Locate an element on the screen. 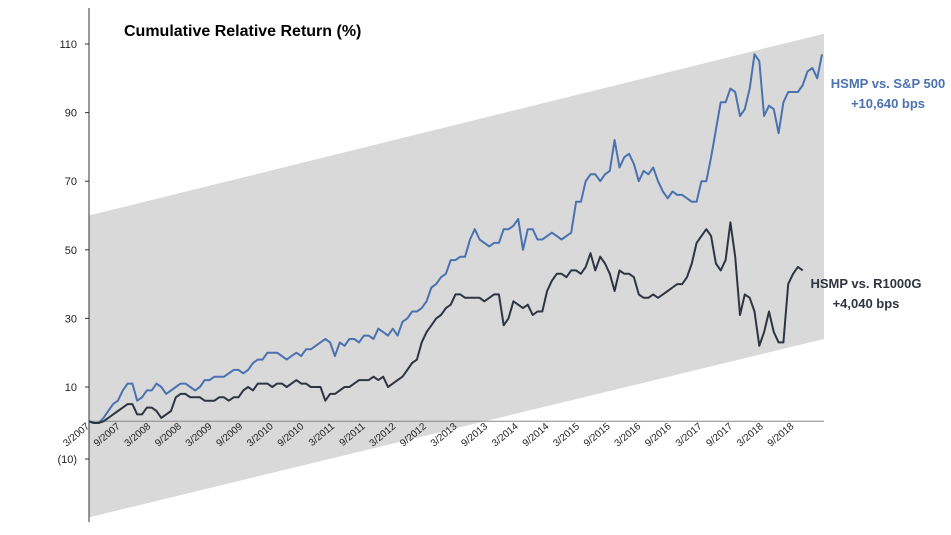 The image size is (951, 535). x-tick-label: 9/2018 is located at coordinates (781, 435).